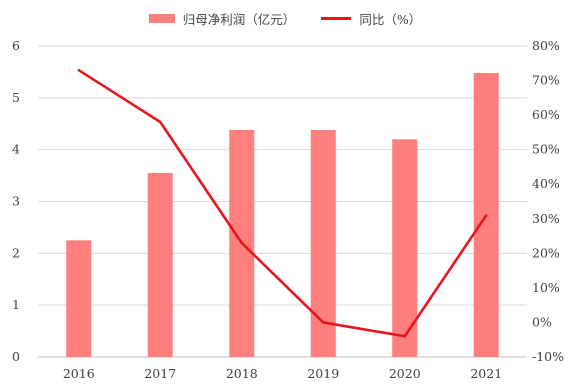 The height and width of the screenshot is (385, 570). Describe the element at coordinates (405, 248) in the screenshot. I see `bar-2020` at that location.